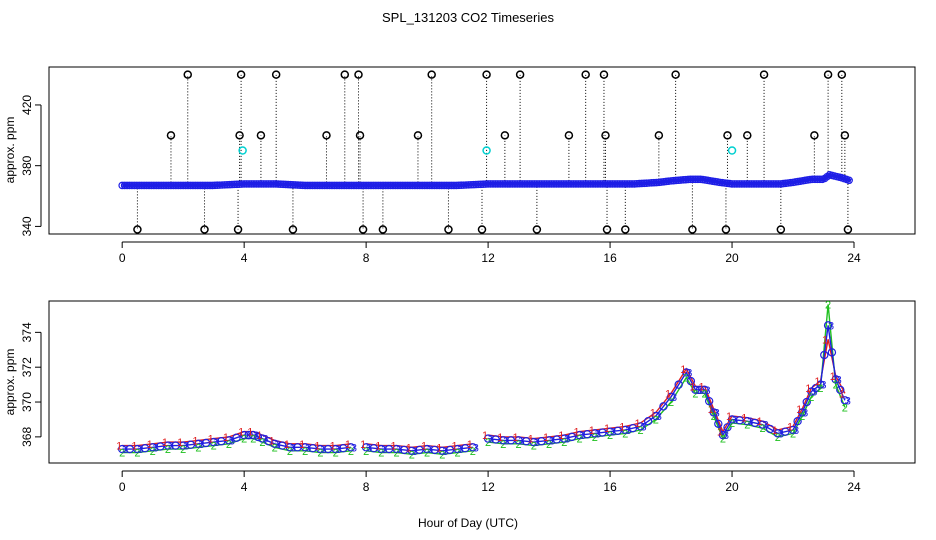 This screenshot has width=936, height=540. What do you see at coordinates (486, 150) in the screenshot?
I see `cyan-point` at bounding box center [486, 150].